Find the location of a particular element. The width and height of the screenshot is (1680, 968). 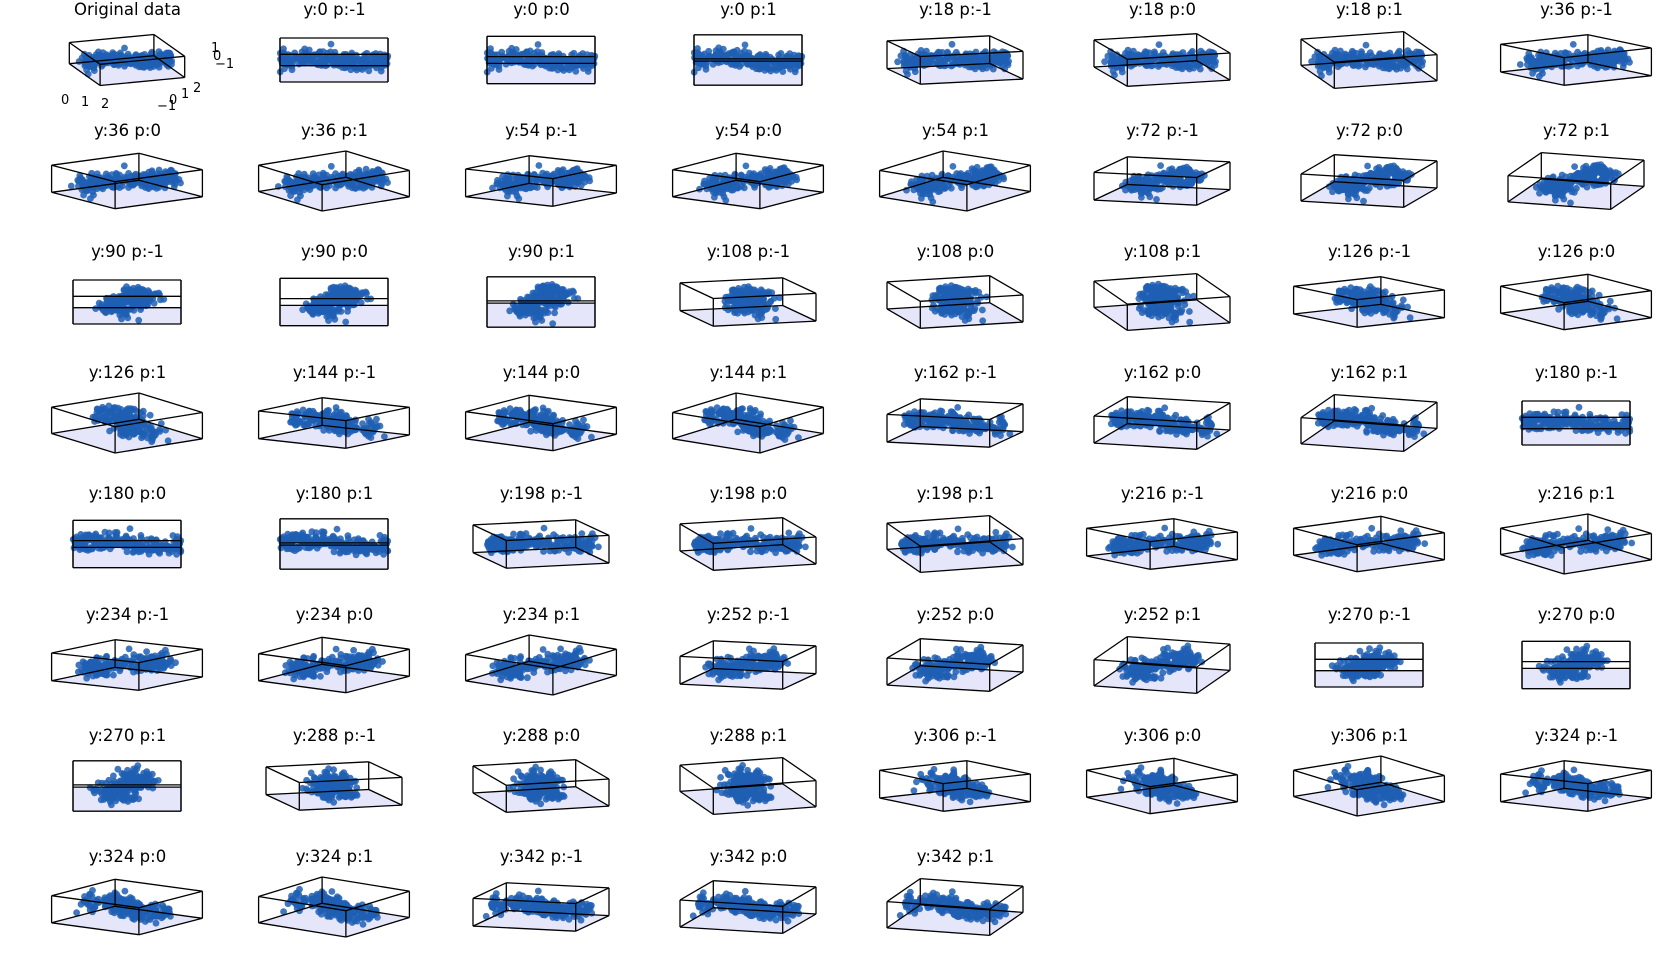

panel-2: y:0 p:0 is located at coordinates (541, 60).